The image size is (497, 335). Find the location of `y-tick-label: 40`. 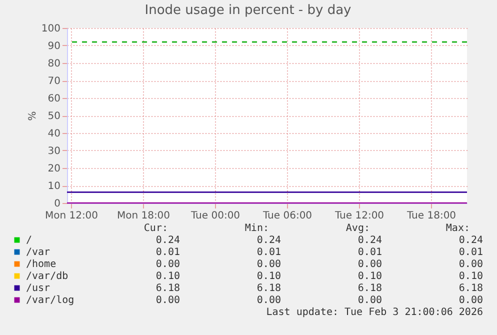

y-tick-label: 40 is located at coordinates (54, 134).